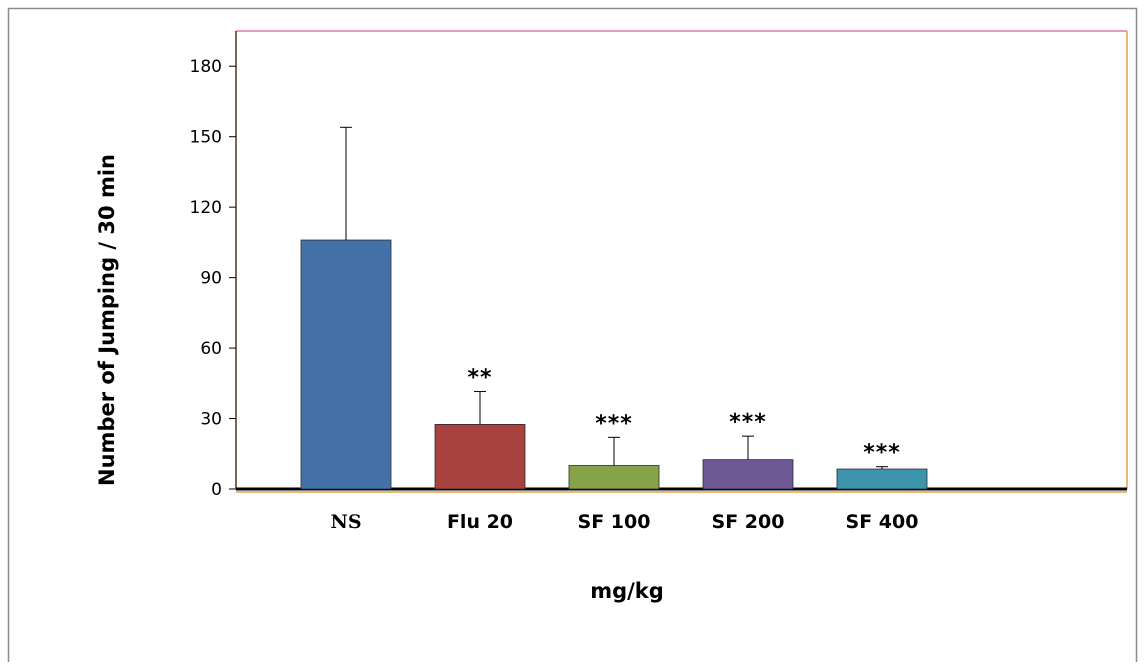  I want to click on y-tick-label: 120, so click(206, 208).